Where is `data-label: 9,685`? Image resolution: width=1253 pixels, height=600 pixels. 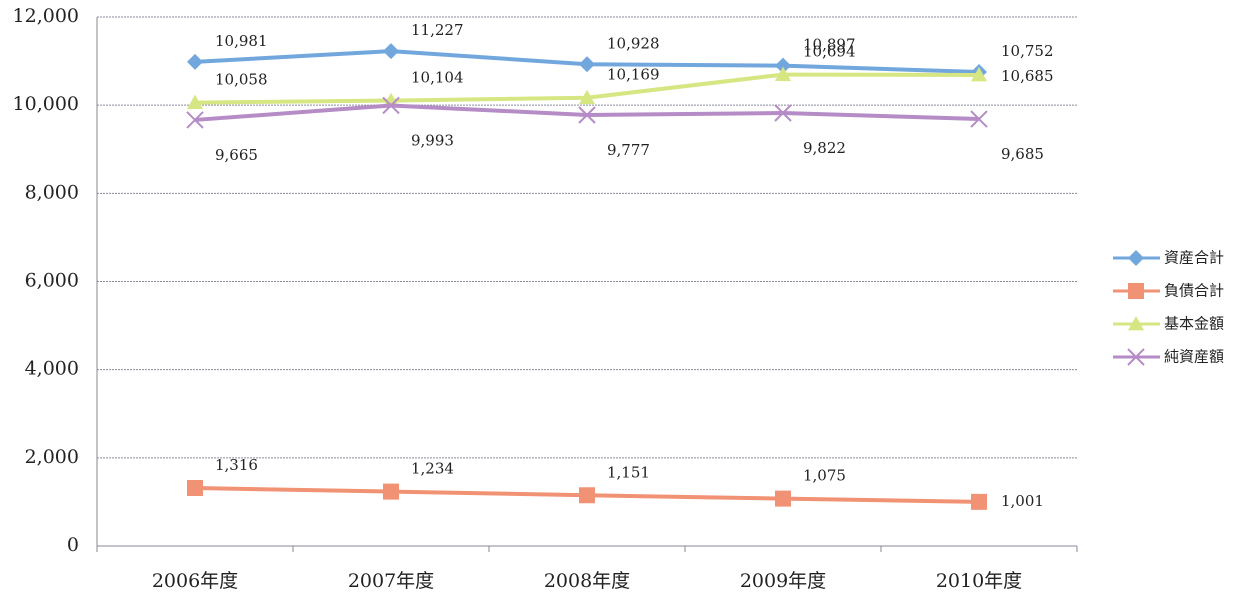 data-label: 9,685 is located at coordinates (1022, 154).